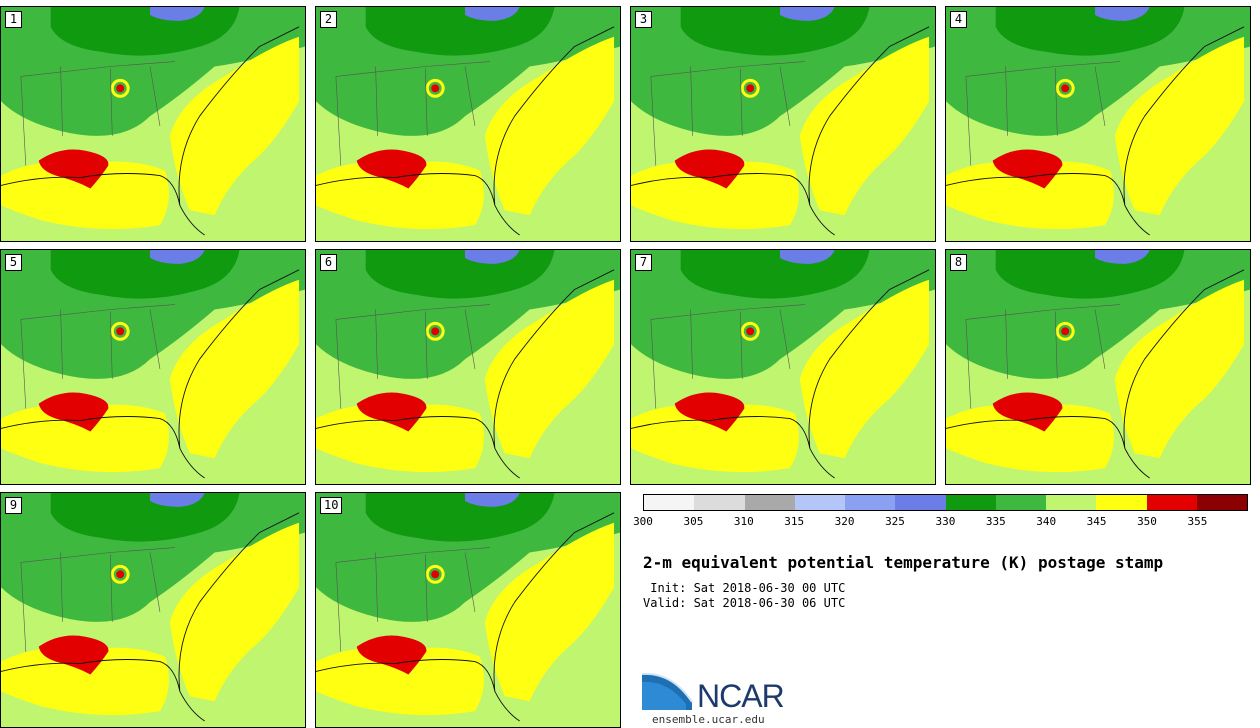 The width and height of the screenshot is (1260, 728). I want to click on member-number: 5, so click(13, 262).